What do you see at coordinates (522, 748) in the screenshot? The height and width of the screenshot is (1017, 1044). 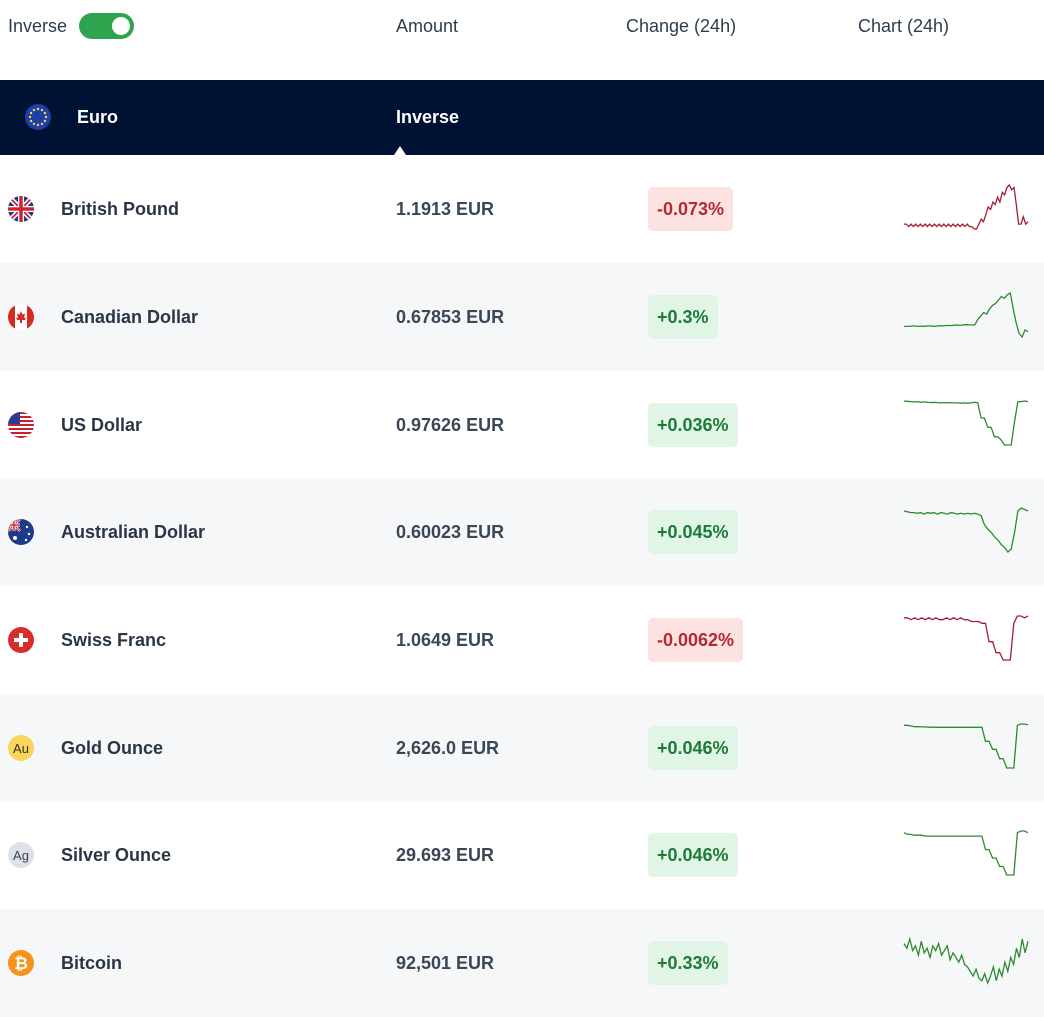 I see `table-row: Au Gold Ounce 2,626.0 EUR +0.046%` at bounding box center [522, 748].